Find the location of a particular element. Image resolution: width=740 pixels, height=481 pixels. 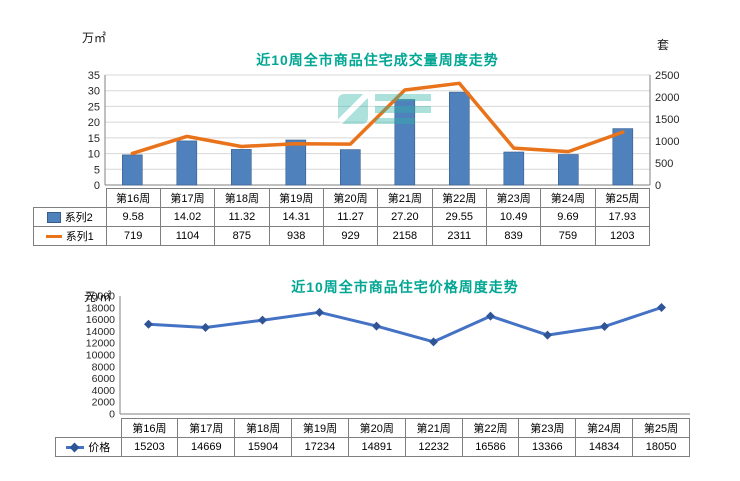

volume-right-tick-label: 2500 is located at coordinates (667, 76).